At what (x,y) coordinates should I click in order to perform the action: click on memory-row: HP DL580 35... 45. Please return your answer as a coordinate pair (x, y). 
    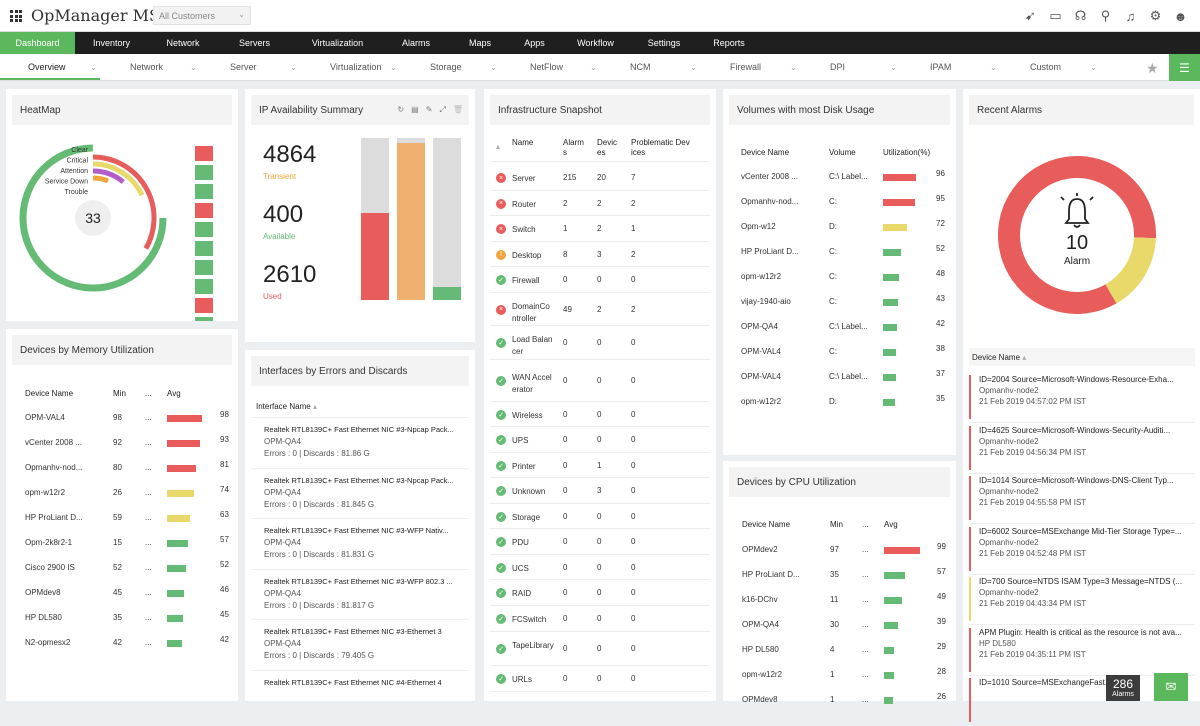
    Looking at the image, I should click on (122, 624).